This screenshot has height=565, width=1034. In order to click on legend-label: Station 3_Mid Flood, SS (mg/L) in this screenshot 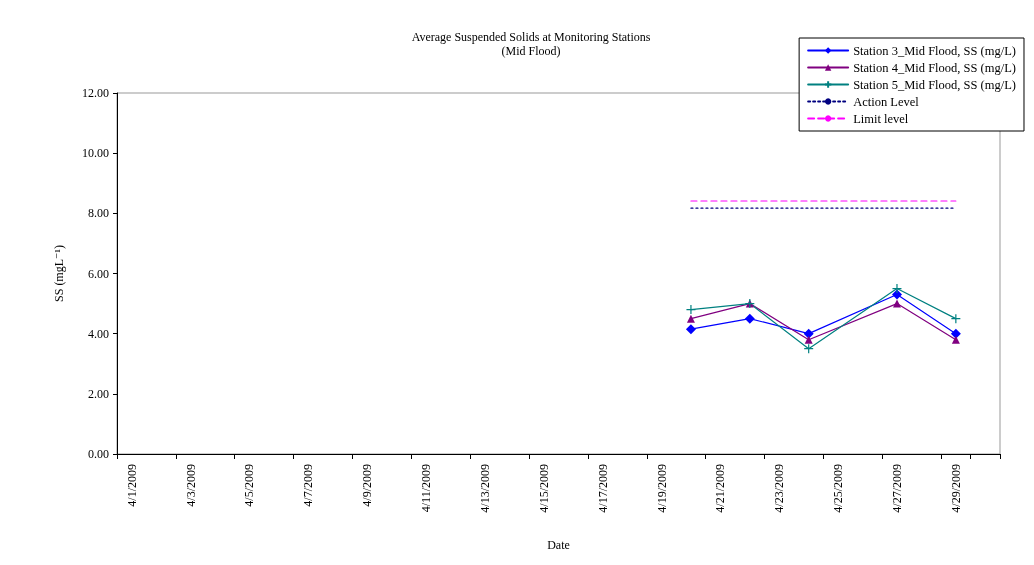, I will do `click(935, 50)`.